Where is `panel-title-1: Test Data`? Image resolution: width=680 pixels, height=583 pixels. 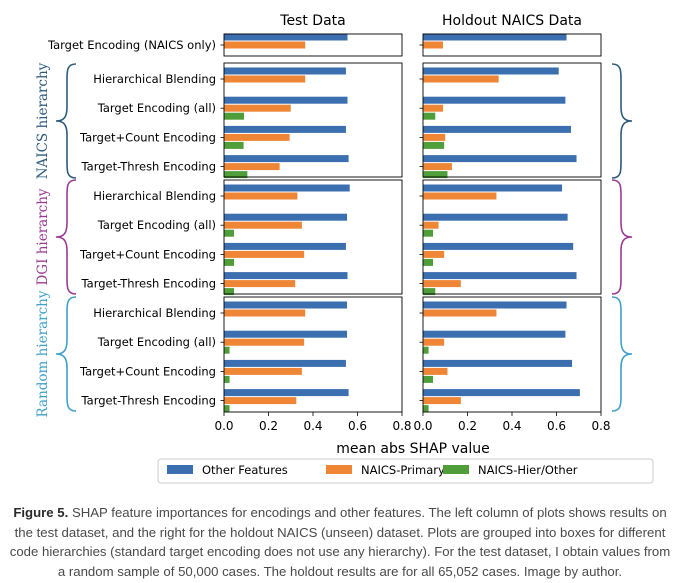
panel-title-1: Test Data is located at coordinates (312, 21).